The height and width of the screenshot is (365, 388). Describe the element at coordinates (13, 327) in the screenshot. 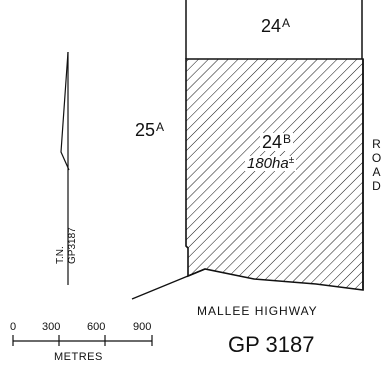

I see `scale-tick-label: 0` at that location.